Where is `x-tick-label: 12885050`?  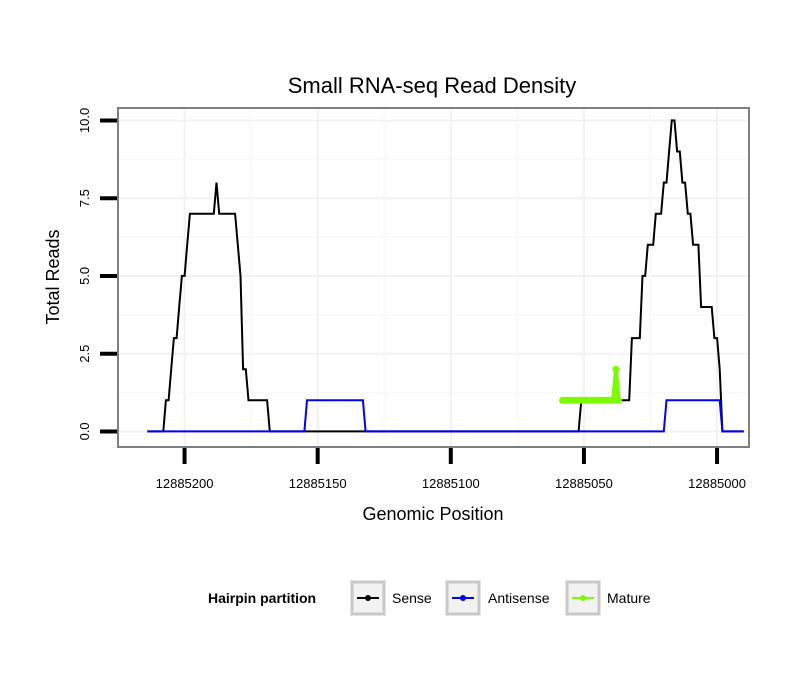
x-tick-label: 12885050 is located at coordinates (584, 483).